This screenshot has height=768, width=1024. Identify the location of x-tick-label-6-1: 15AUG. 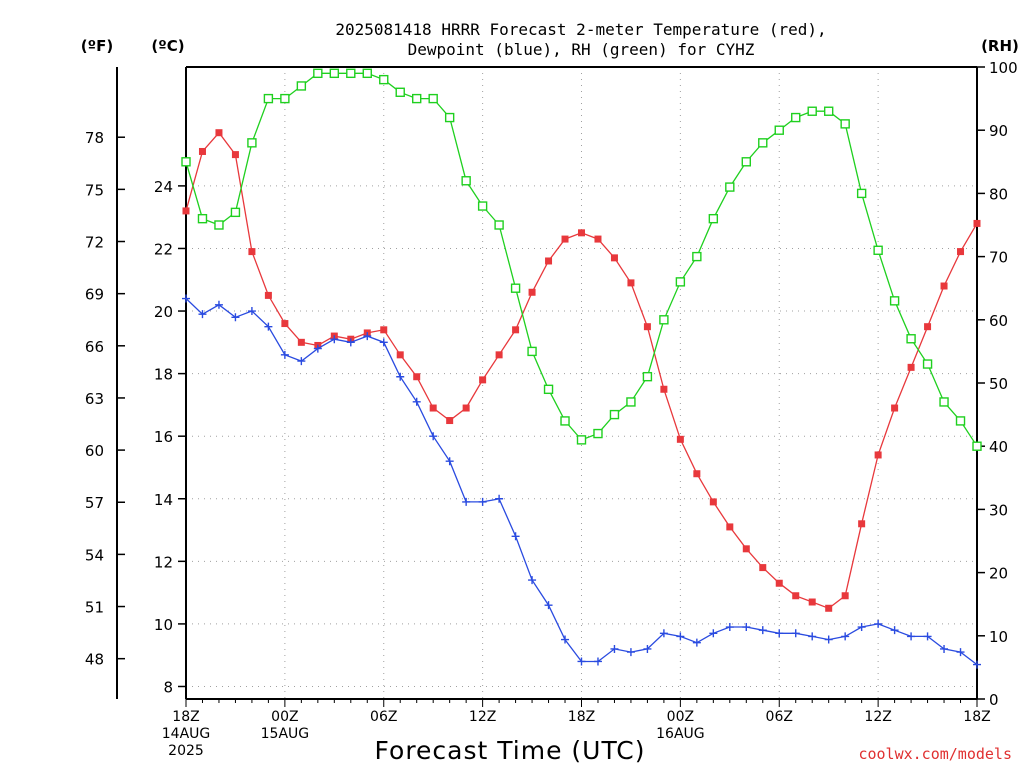
(285, 734).